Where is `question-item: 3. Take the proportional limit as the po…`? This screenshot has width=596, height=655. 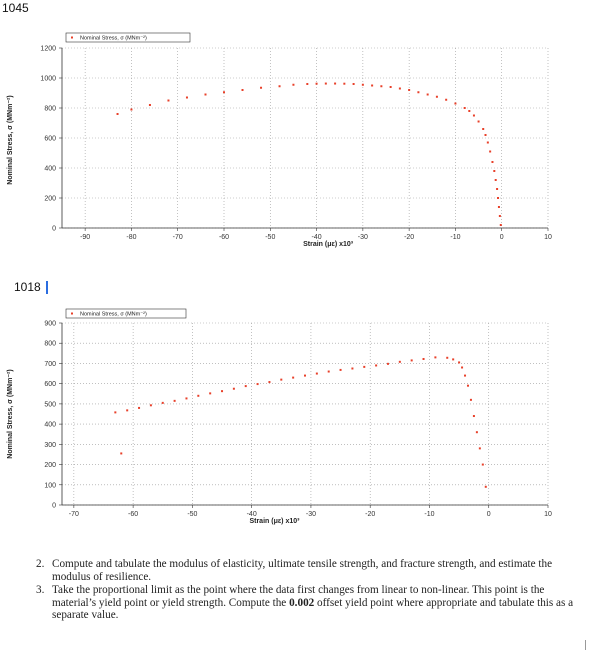 question-item: 3. Take the proportional limit as the po… is located at coordinates (306, 603).